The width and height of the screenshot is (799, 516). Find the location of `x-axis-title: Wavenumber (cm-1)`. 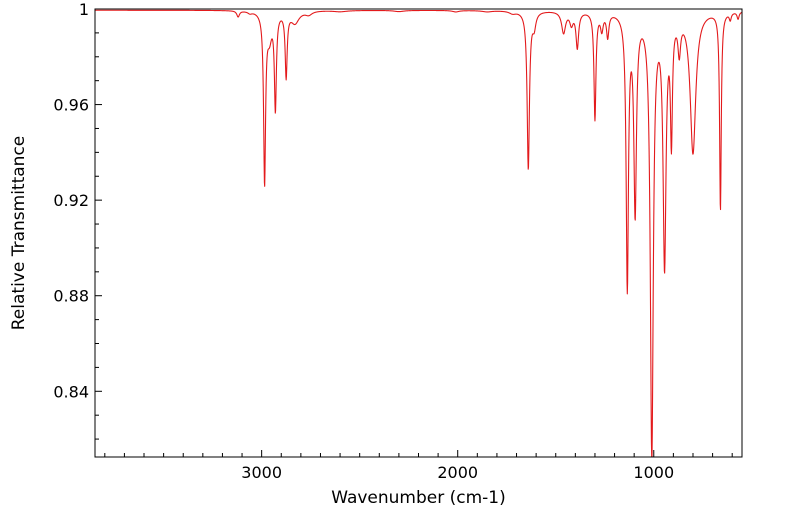

x-axis-title: Wavenumber (cm-1) is located at coordinates (418, 498).